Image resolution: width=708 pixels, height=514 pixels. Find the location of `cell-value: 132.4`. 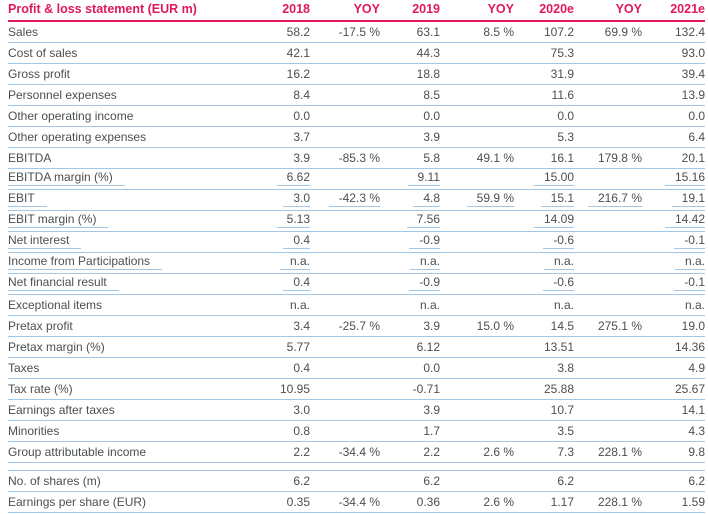

cell-value: 132.4 is located at coordinates (673, 32).